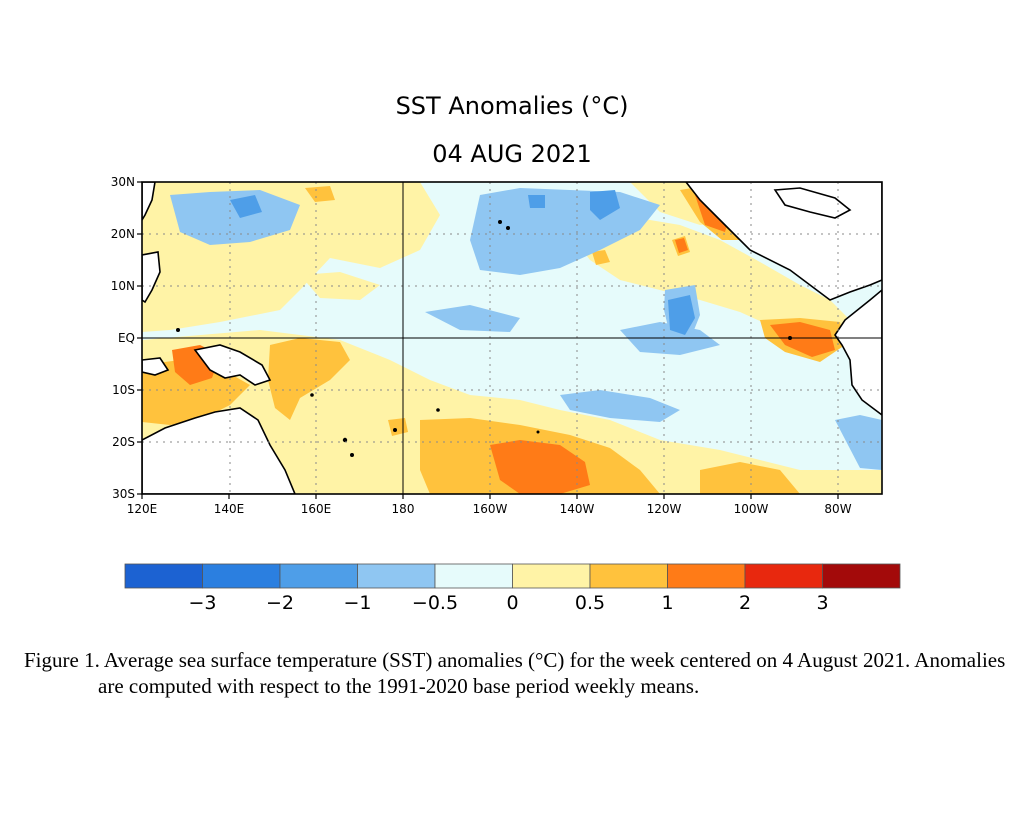 The image size is (1024, 828). What do you see at coordinates (745, 603) in the screenshot?
I see `colorbar-label: 2` at bounding box center [745, 603].